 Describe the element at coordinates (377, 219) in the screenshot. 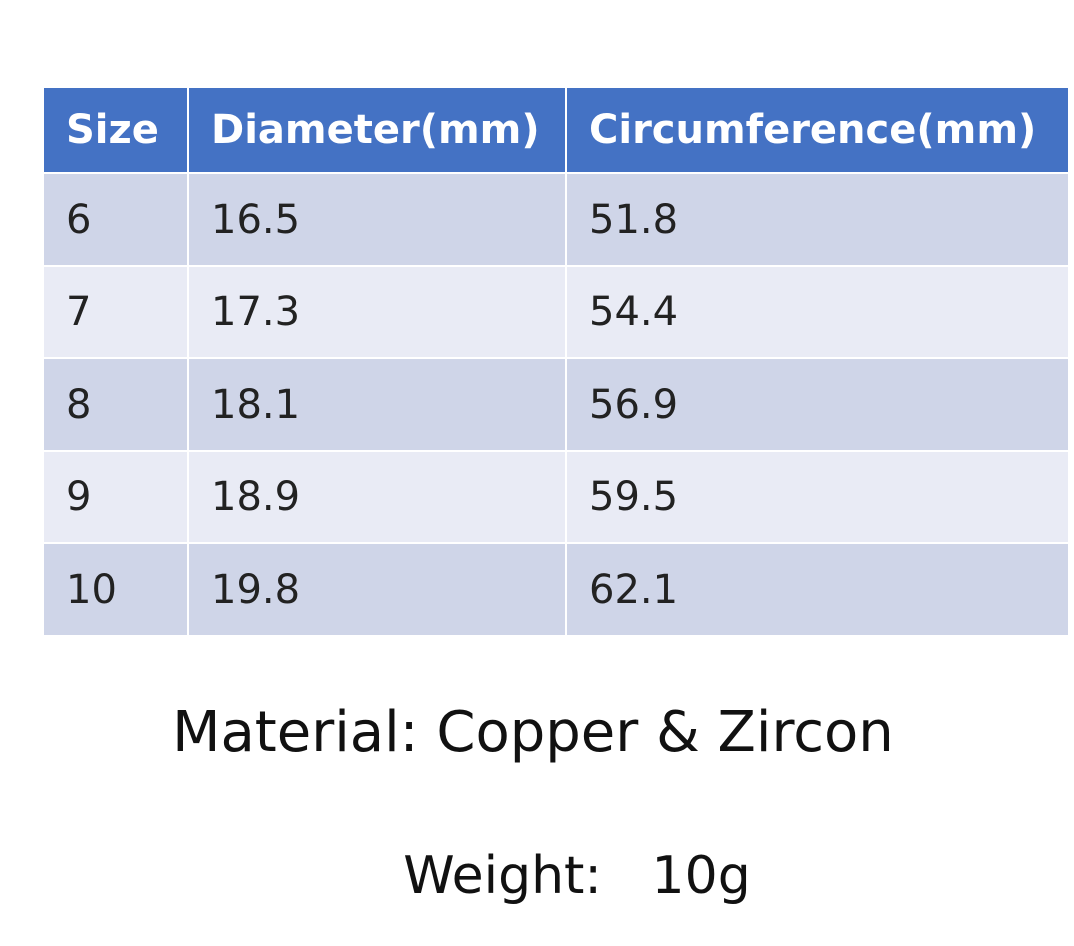

I see `table-cell: 16.5` at that location.